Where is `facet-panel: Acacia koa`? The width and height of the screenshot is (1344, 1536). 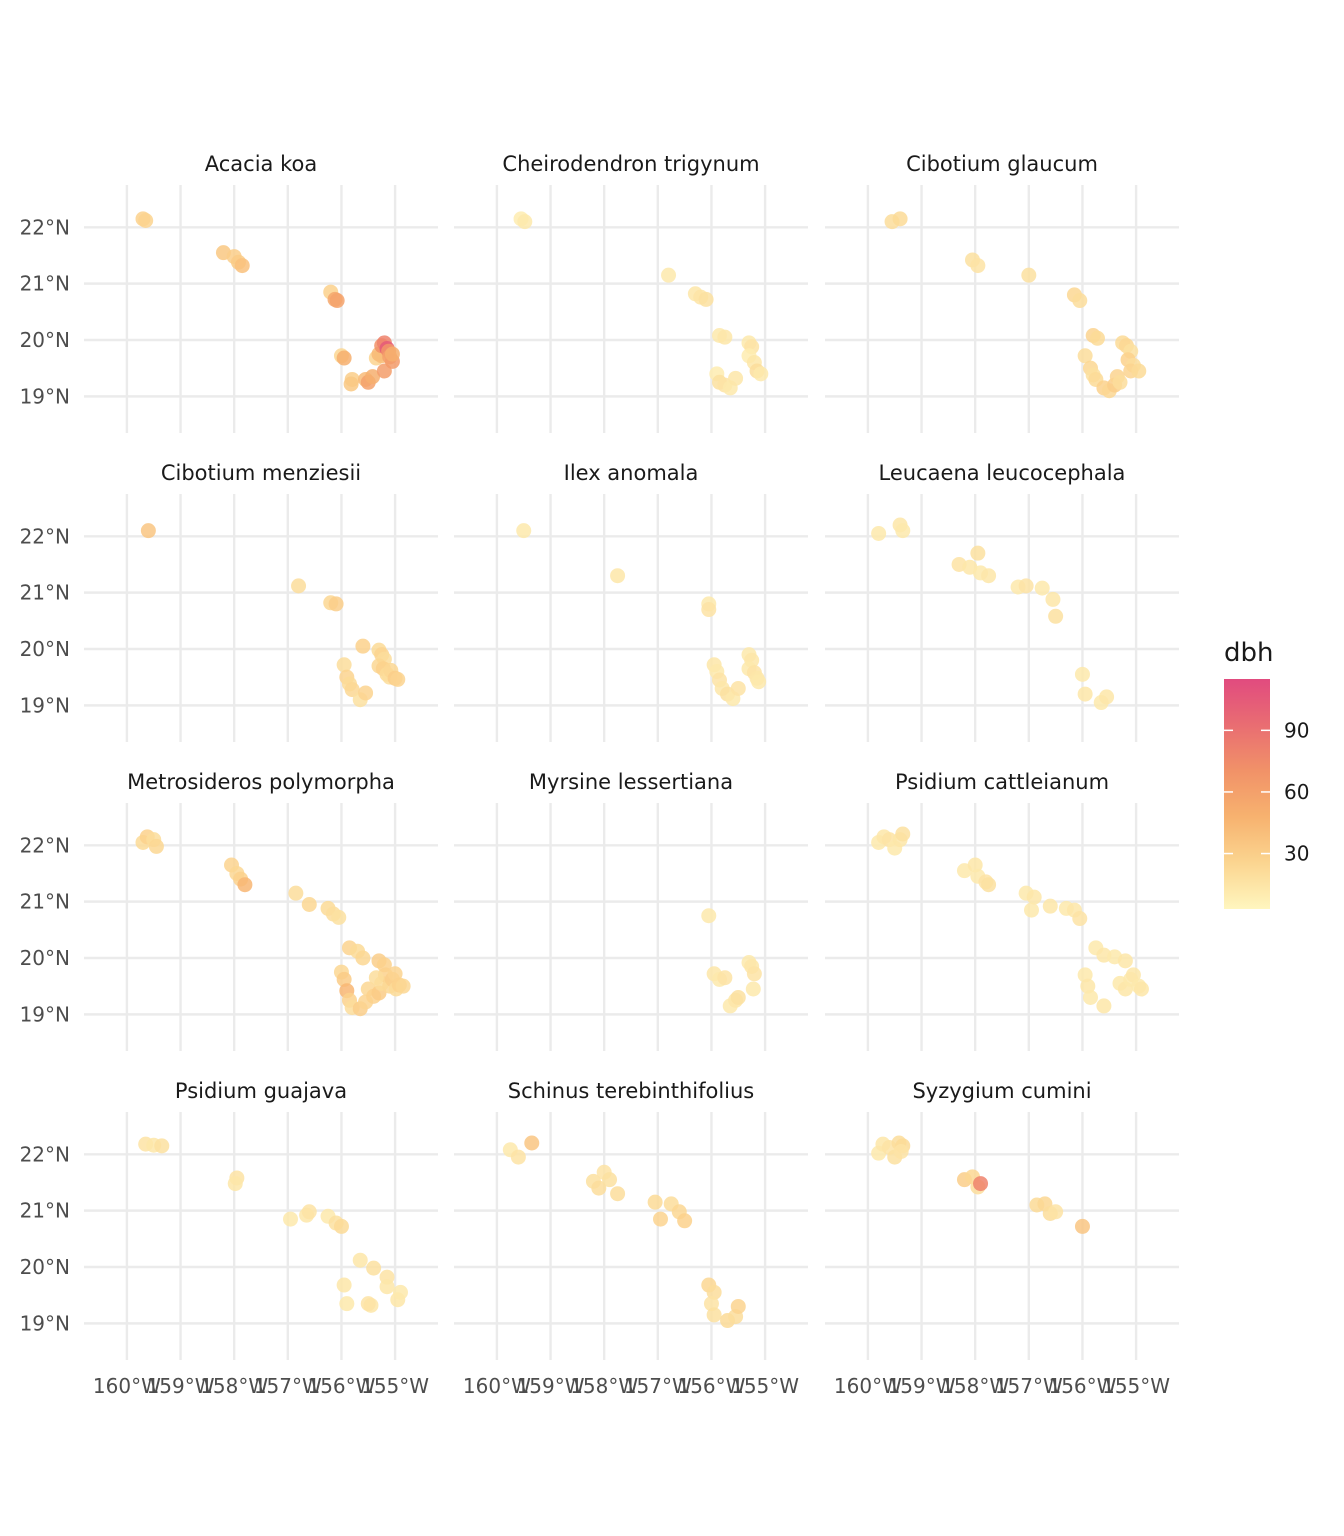
facet-panel: Acacia koa is located at coordinates (261, 292).